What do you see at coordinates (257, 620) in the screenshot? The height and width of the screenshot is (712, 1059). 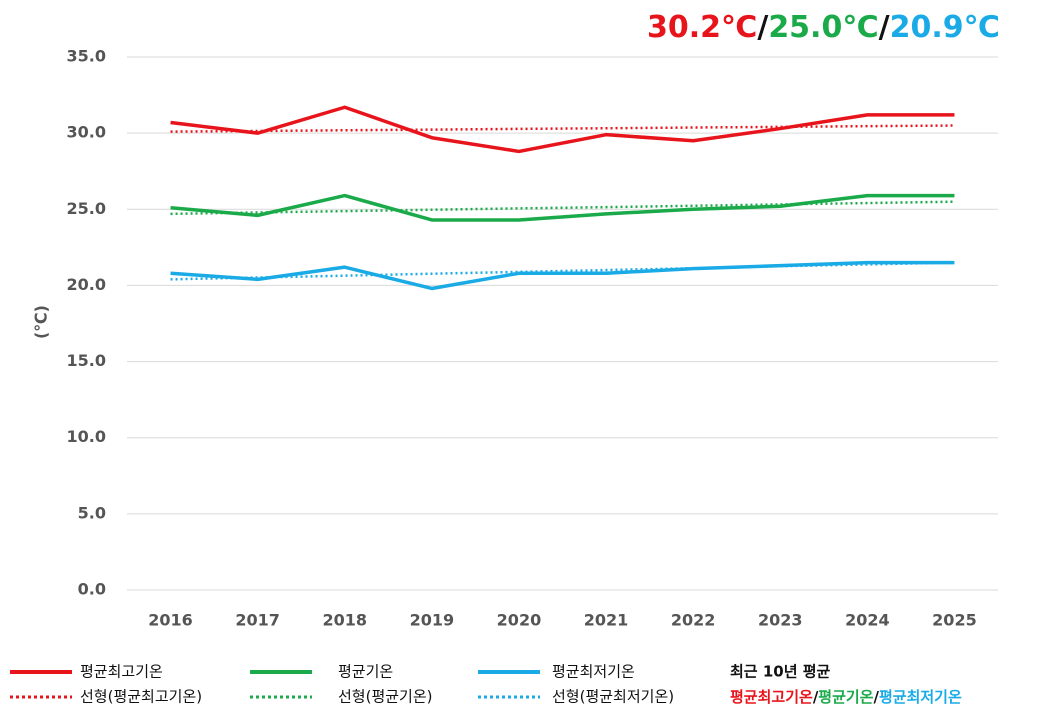 I see `x-tick-label: 2017` at bounding box center [257, 620].